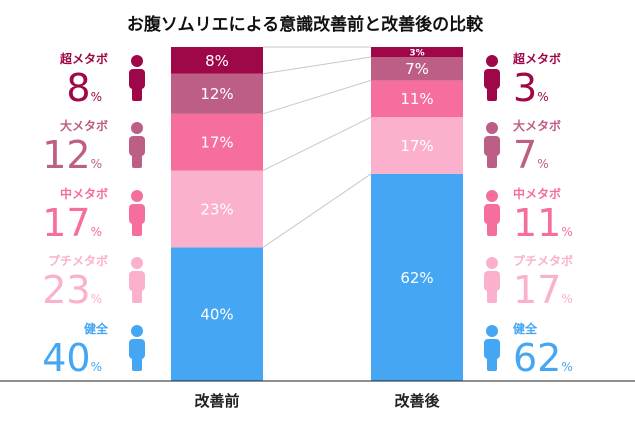  Describe the element at coordinates (531, 155) in the screenshot. I see `legend-value: 7%` at that location.